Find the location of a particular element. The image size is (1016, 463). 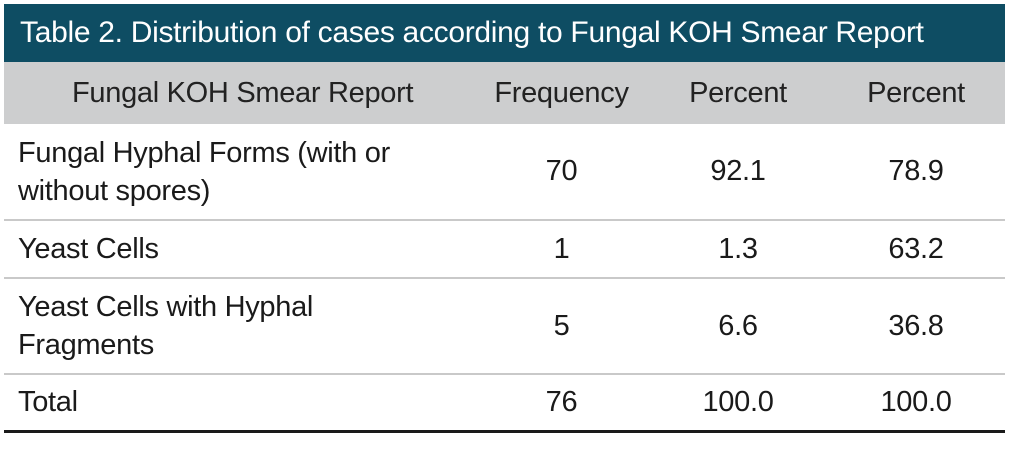

table-row: Yeast Cells 1 1.3 63.2 is located at coordinates (504, 249).